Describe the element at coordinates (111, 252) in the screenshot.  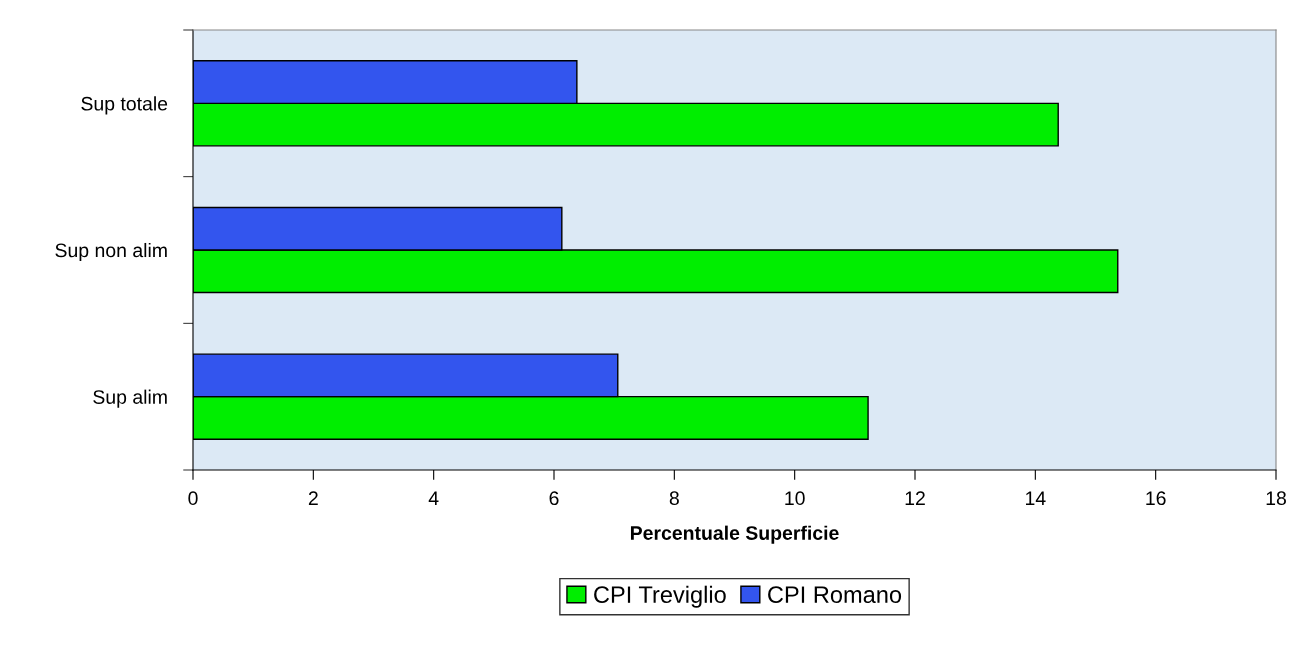
I see `y-tick-label: Sup non alim` at that location.